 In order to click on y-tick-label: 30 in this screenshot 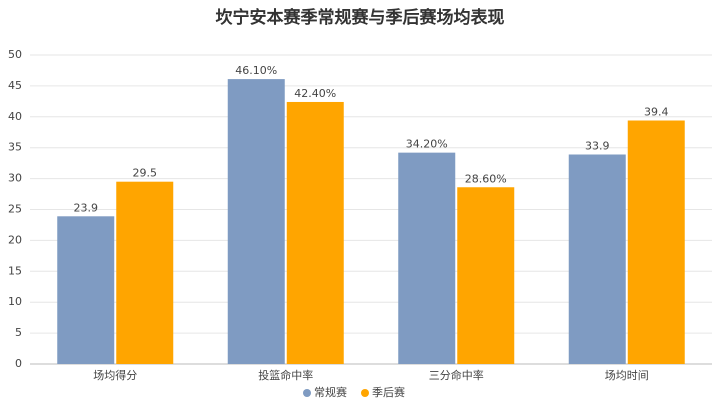, I will do `click(15, 178)`.